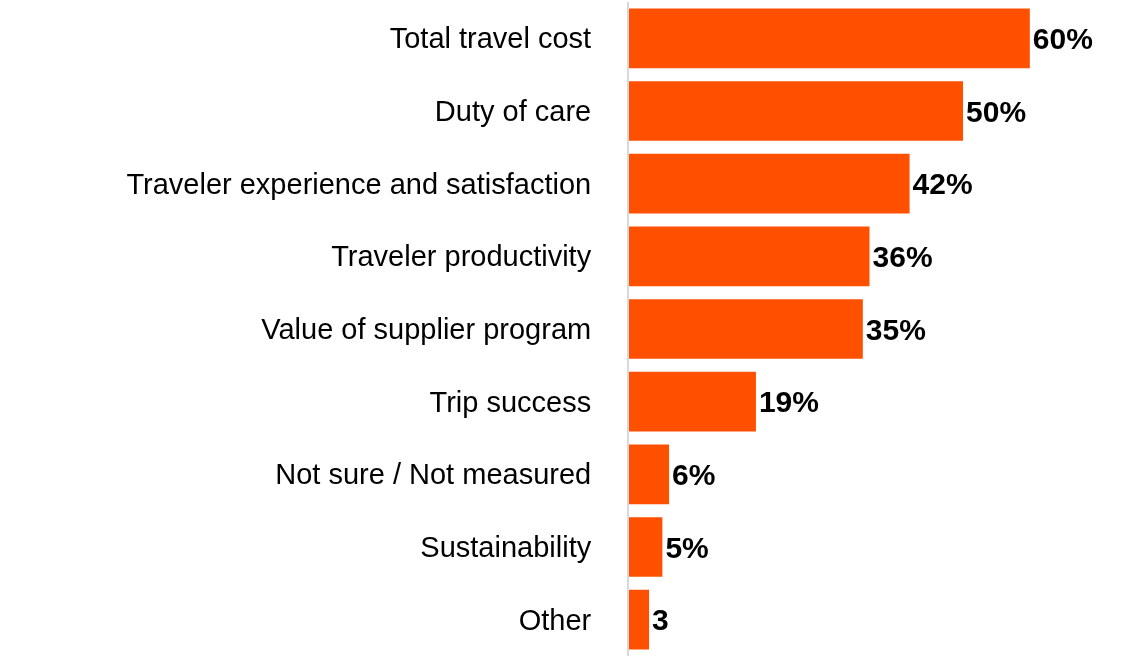  Describe the element at coordinates (461, 256) in the screenshot. I see `y-tick-label: Traveler productivity` at that location.